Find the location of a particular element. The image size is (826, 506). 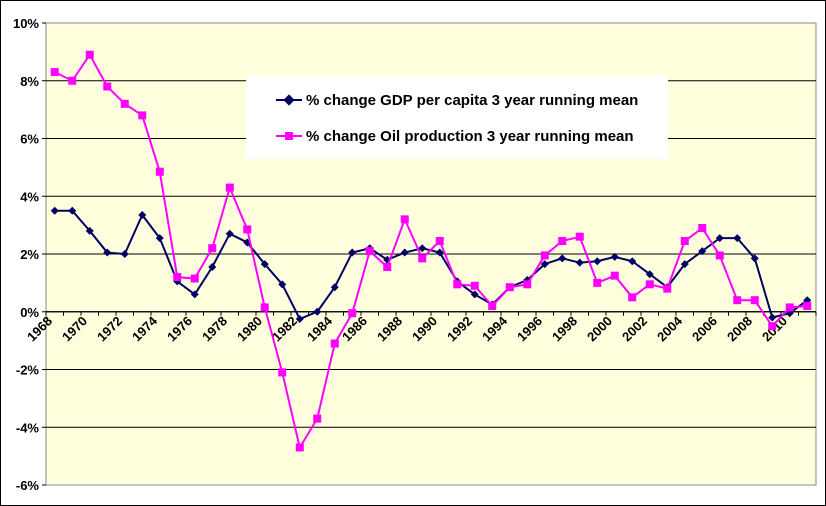

y-tick-label: 6% is located at coordinates (29, 139).